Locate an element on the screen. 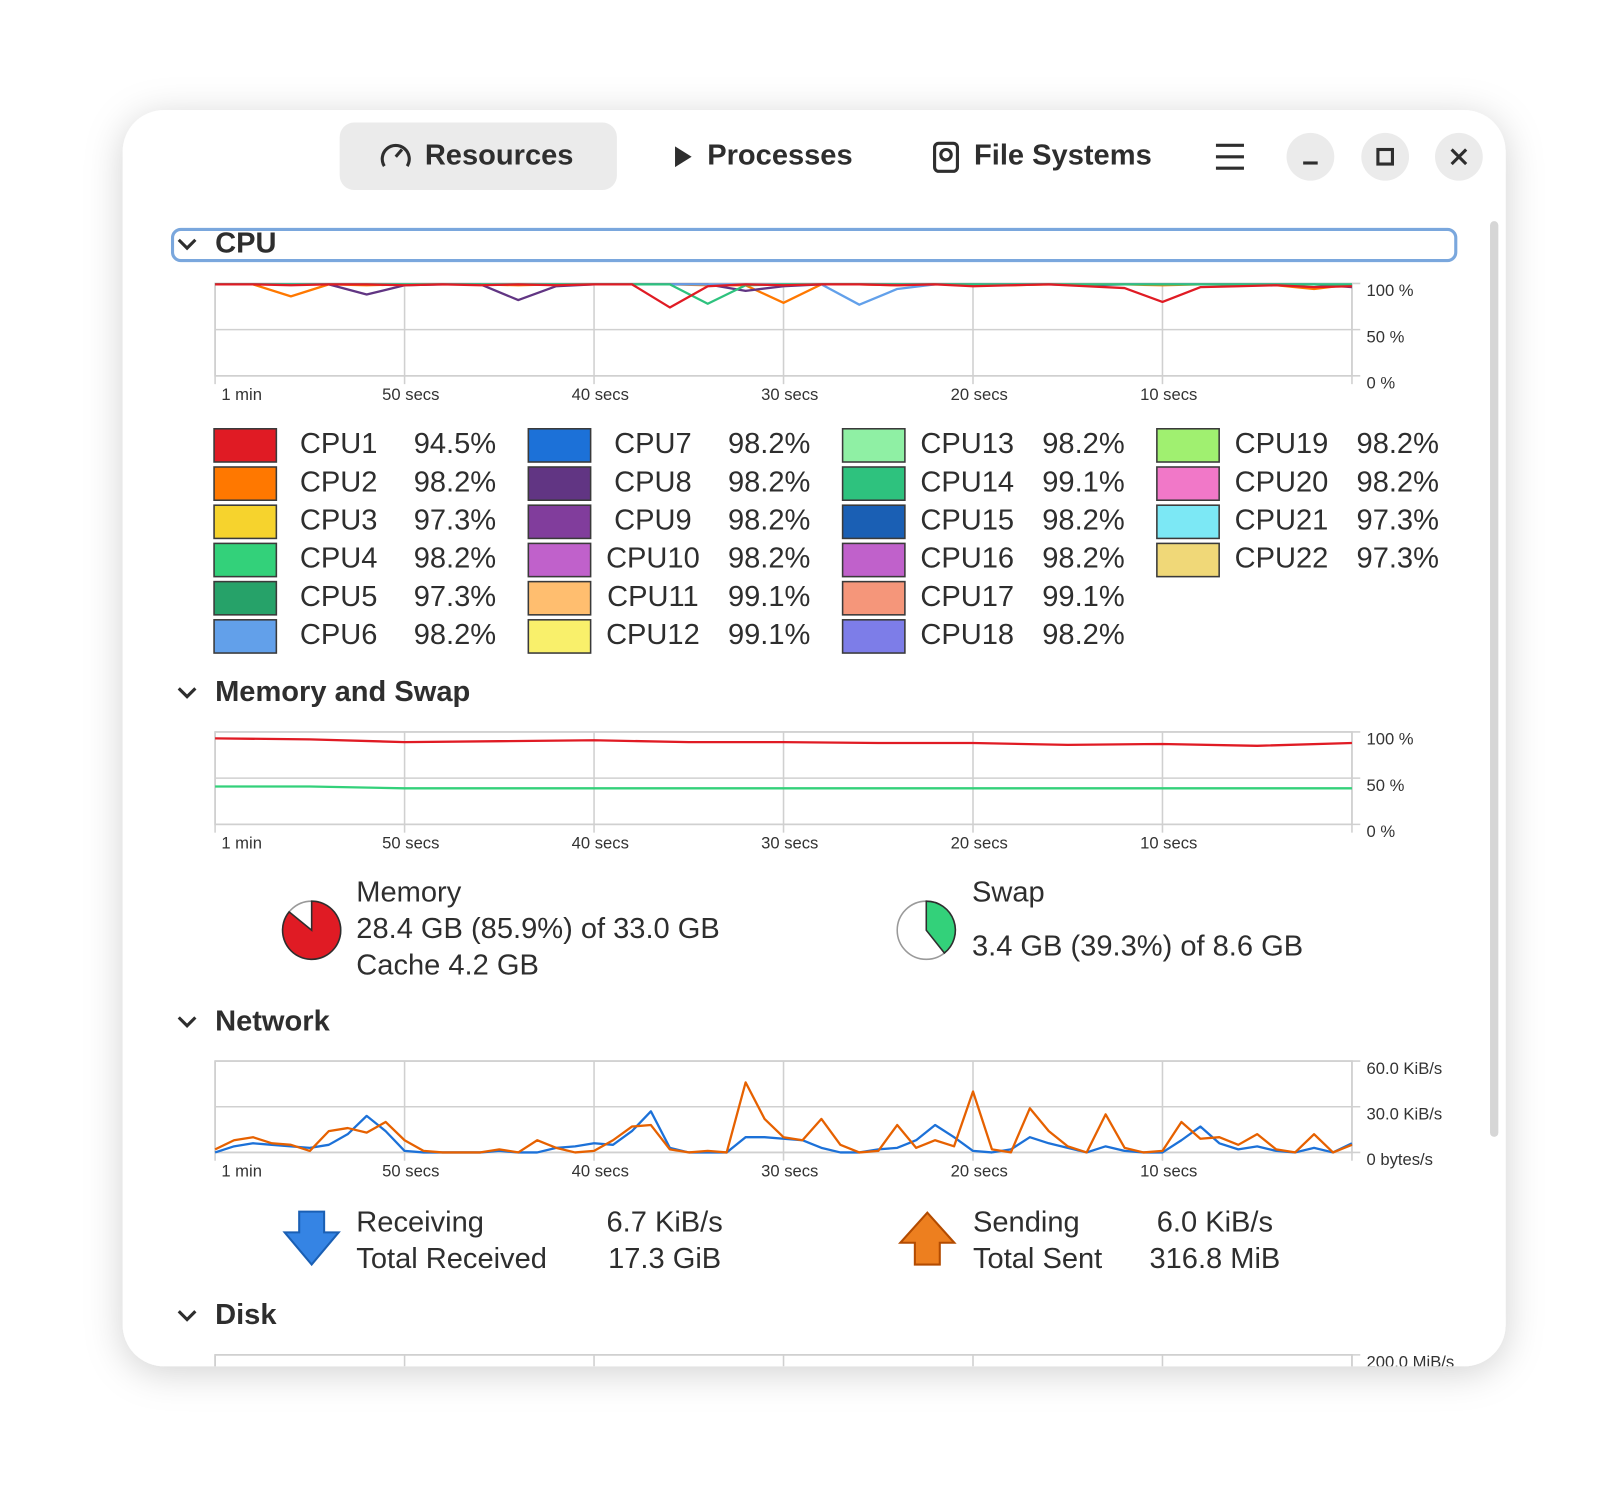  legend-name: CPU14 is located at coordinates (967, 482).